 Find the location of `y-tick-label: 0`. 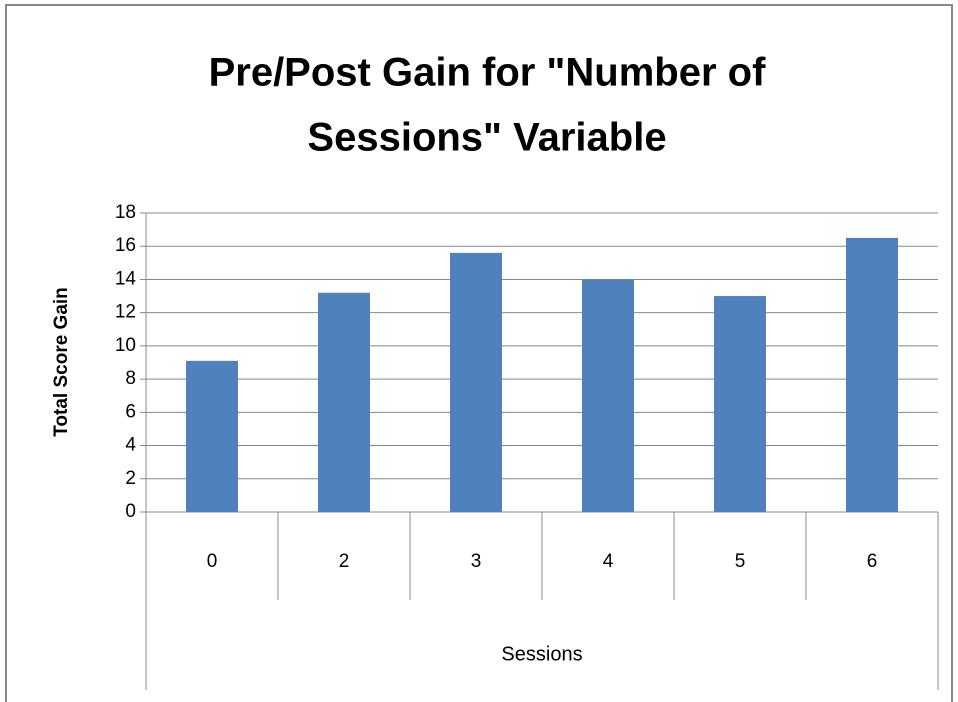

y-tick-label: 0 is located at coordinates (130, 511).